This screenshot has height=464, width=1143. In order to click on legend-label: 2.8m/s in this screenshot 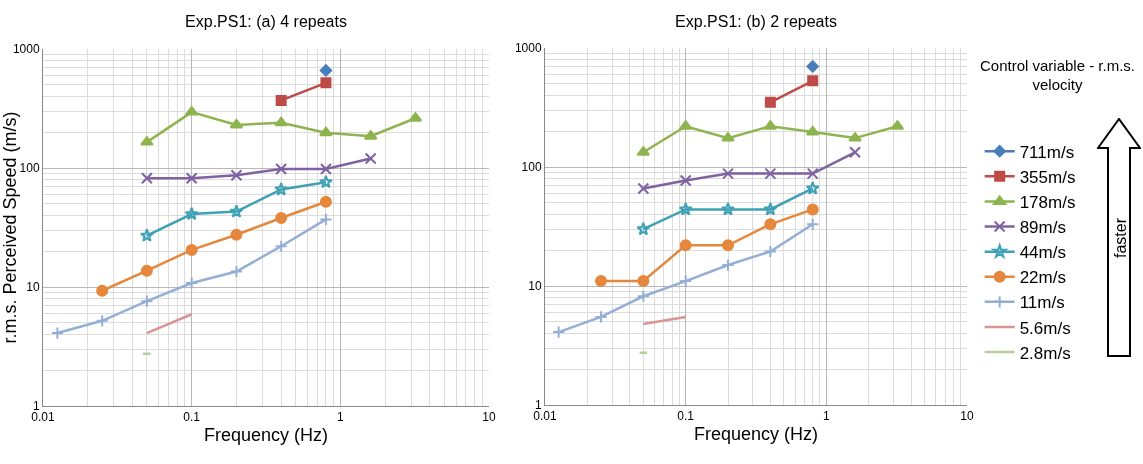, I will do `click(1045, 353)`.